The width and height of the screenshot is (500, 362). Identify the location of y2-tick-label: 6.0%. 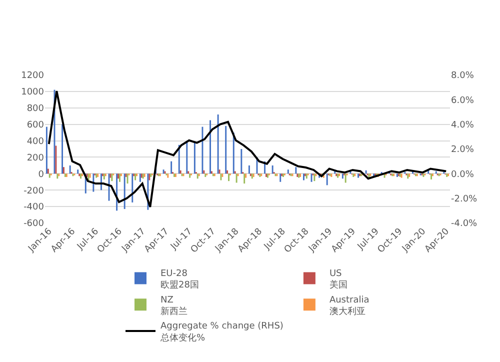
(462, 101).